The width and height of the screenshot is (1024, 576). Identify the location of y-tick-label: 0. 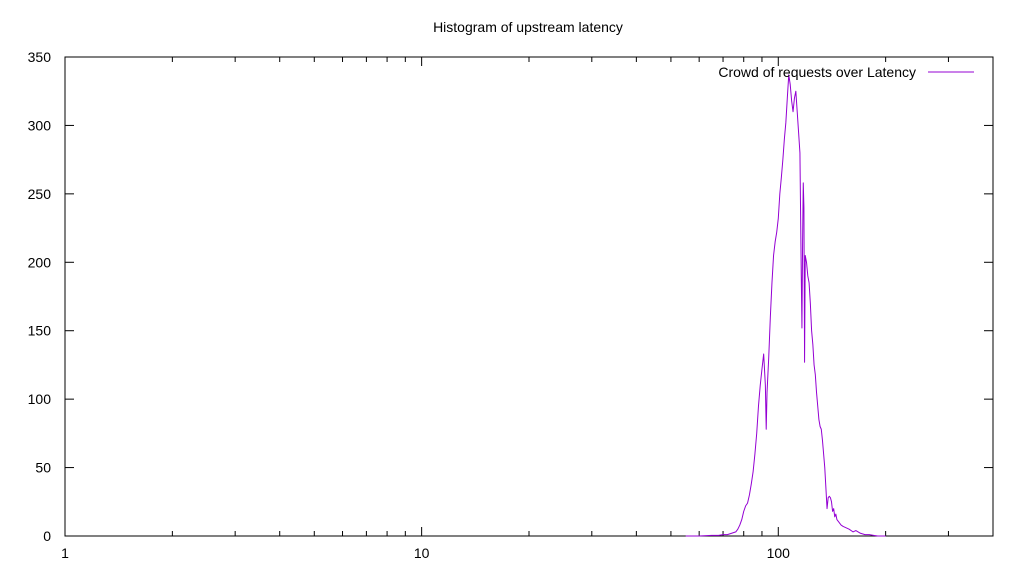
(47, 536).